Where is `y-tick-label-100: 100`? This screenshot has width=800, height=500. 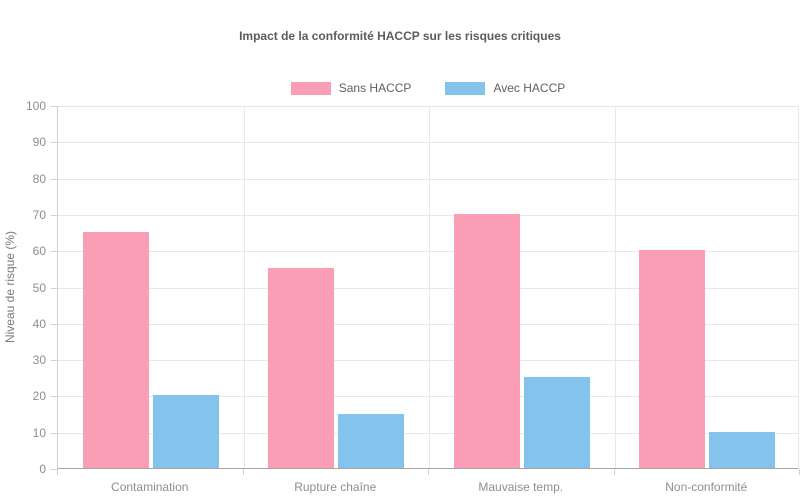 y-tick-label-100: 100 is located at coordinates (35, 106).